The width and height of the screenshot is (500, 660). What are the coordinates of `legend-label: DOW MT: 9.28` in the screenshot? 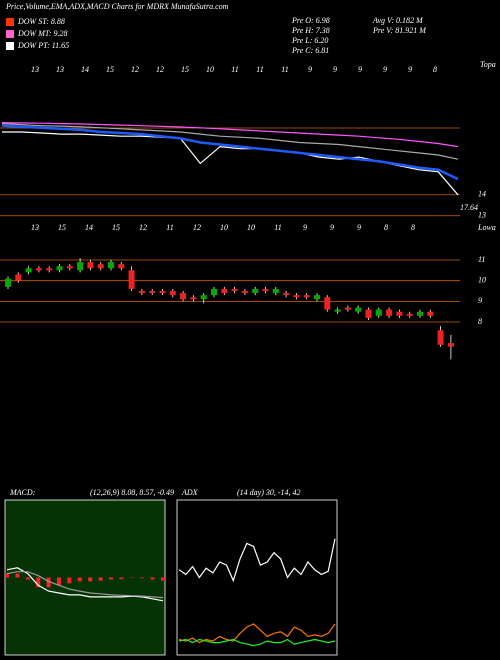 It's located at (42, 33).